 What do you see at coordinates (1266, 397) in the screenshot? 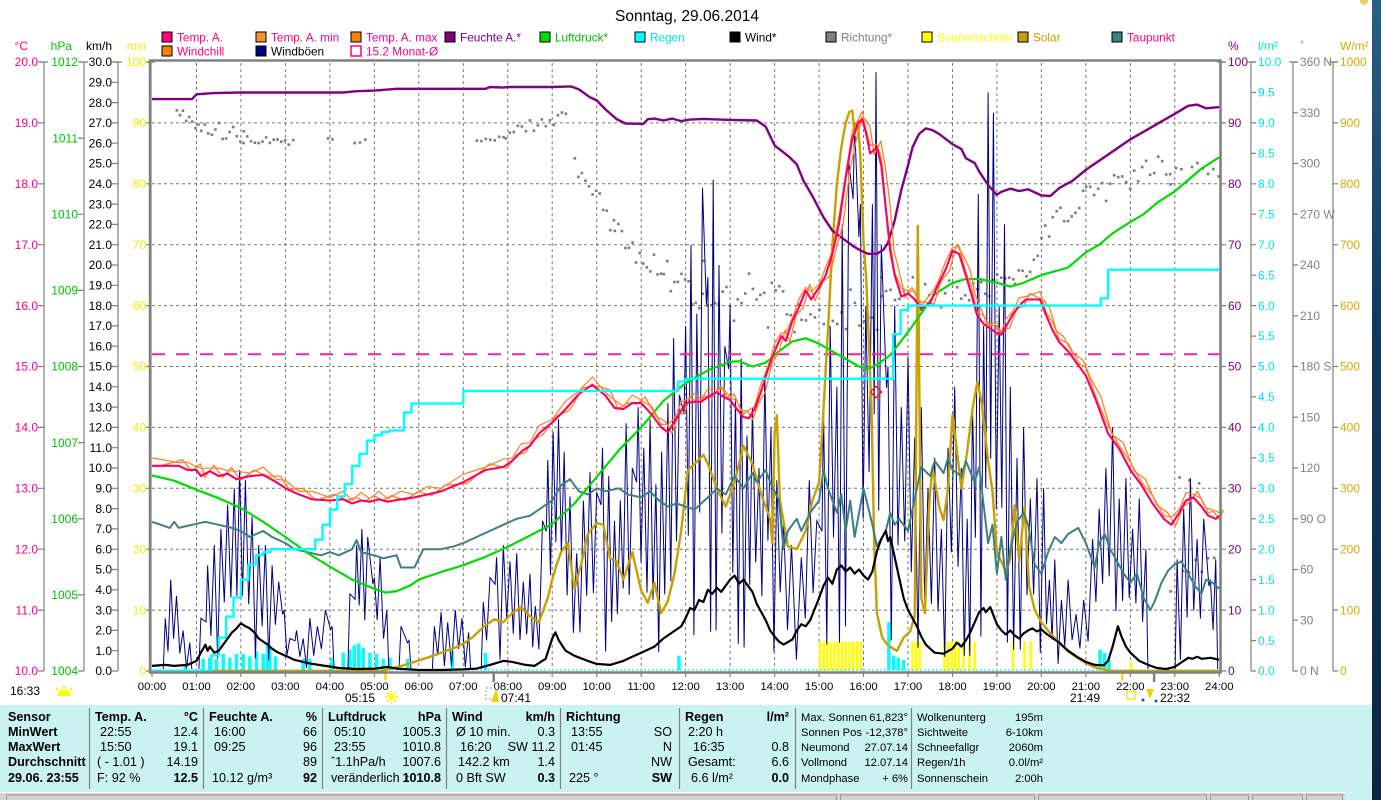
I see `svg-text: 4.5` at bounding box center [1266, 397].